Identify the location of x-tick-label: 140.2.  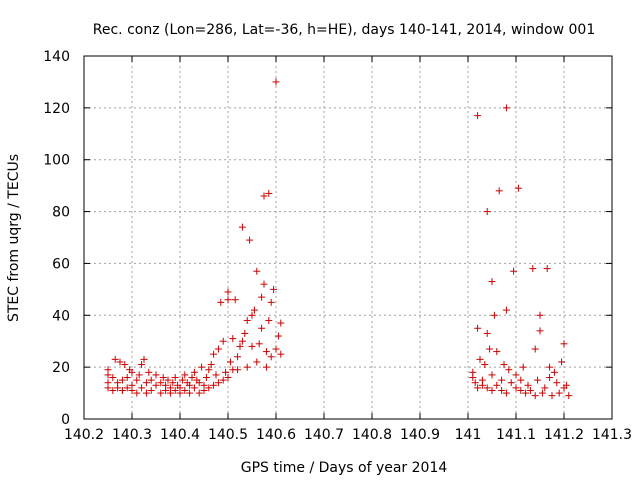
(84, 435).